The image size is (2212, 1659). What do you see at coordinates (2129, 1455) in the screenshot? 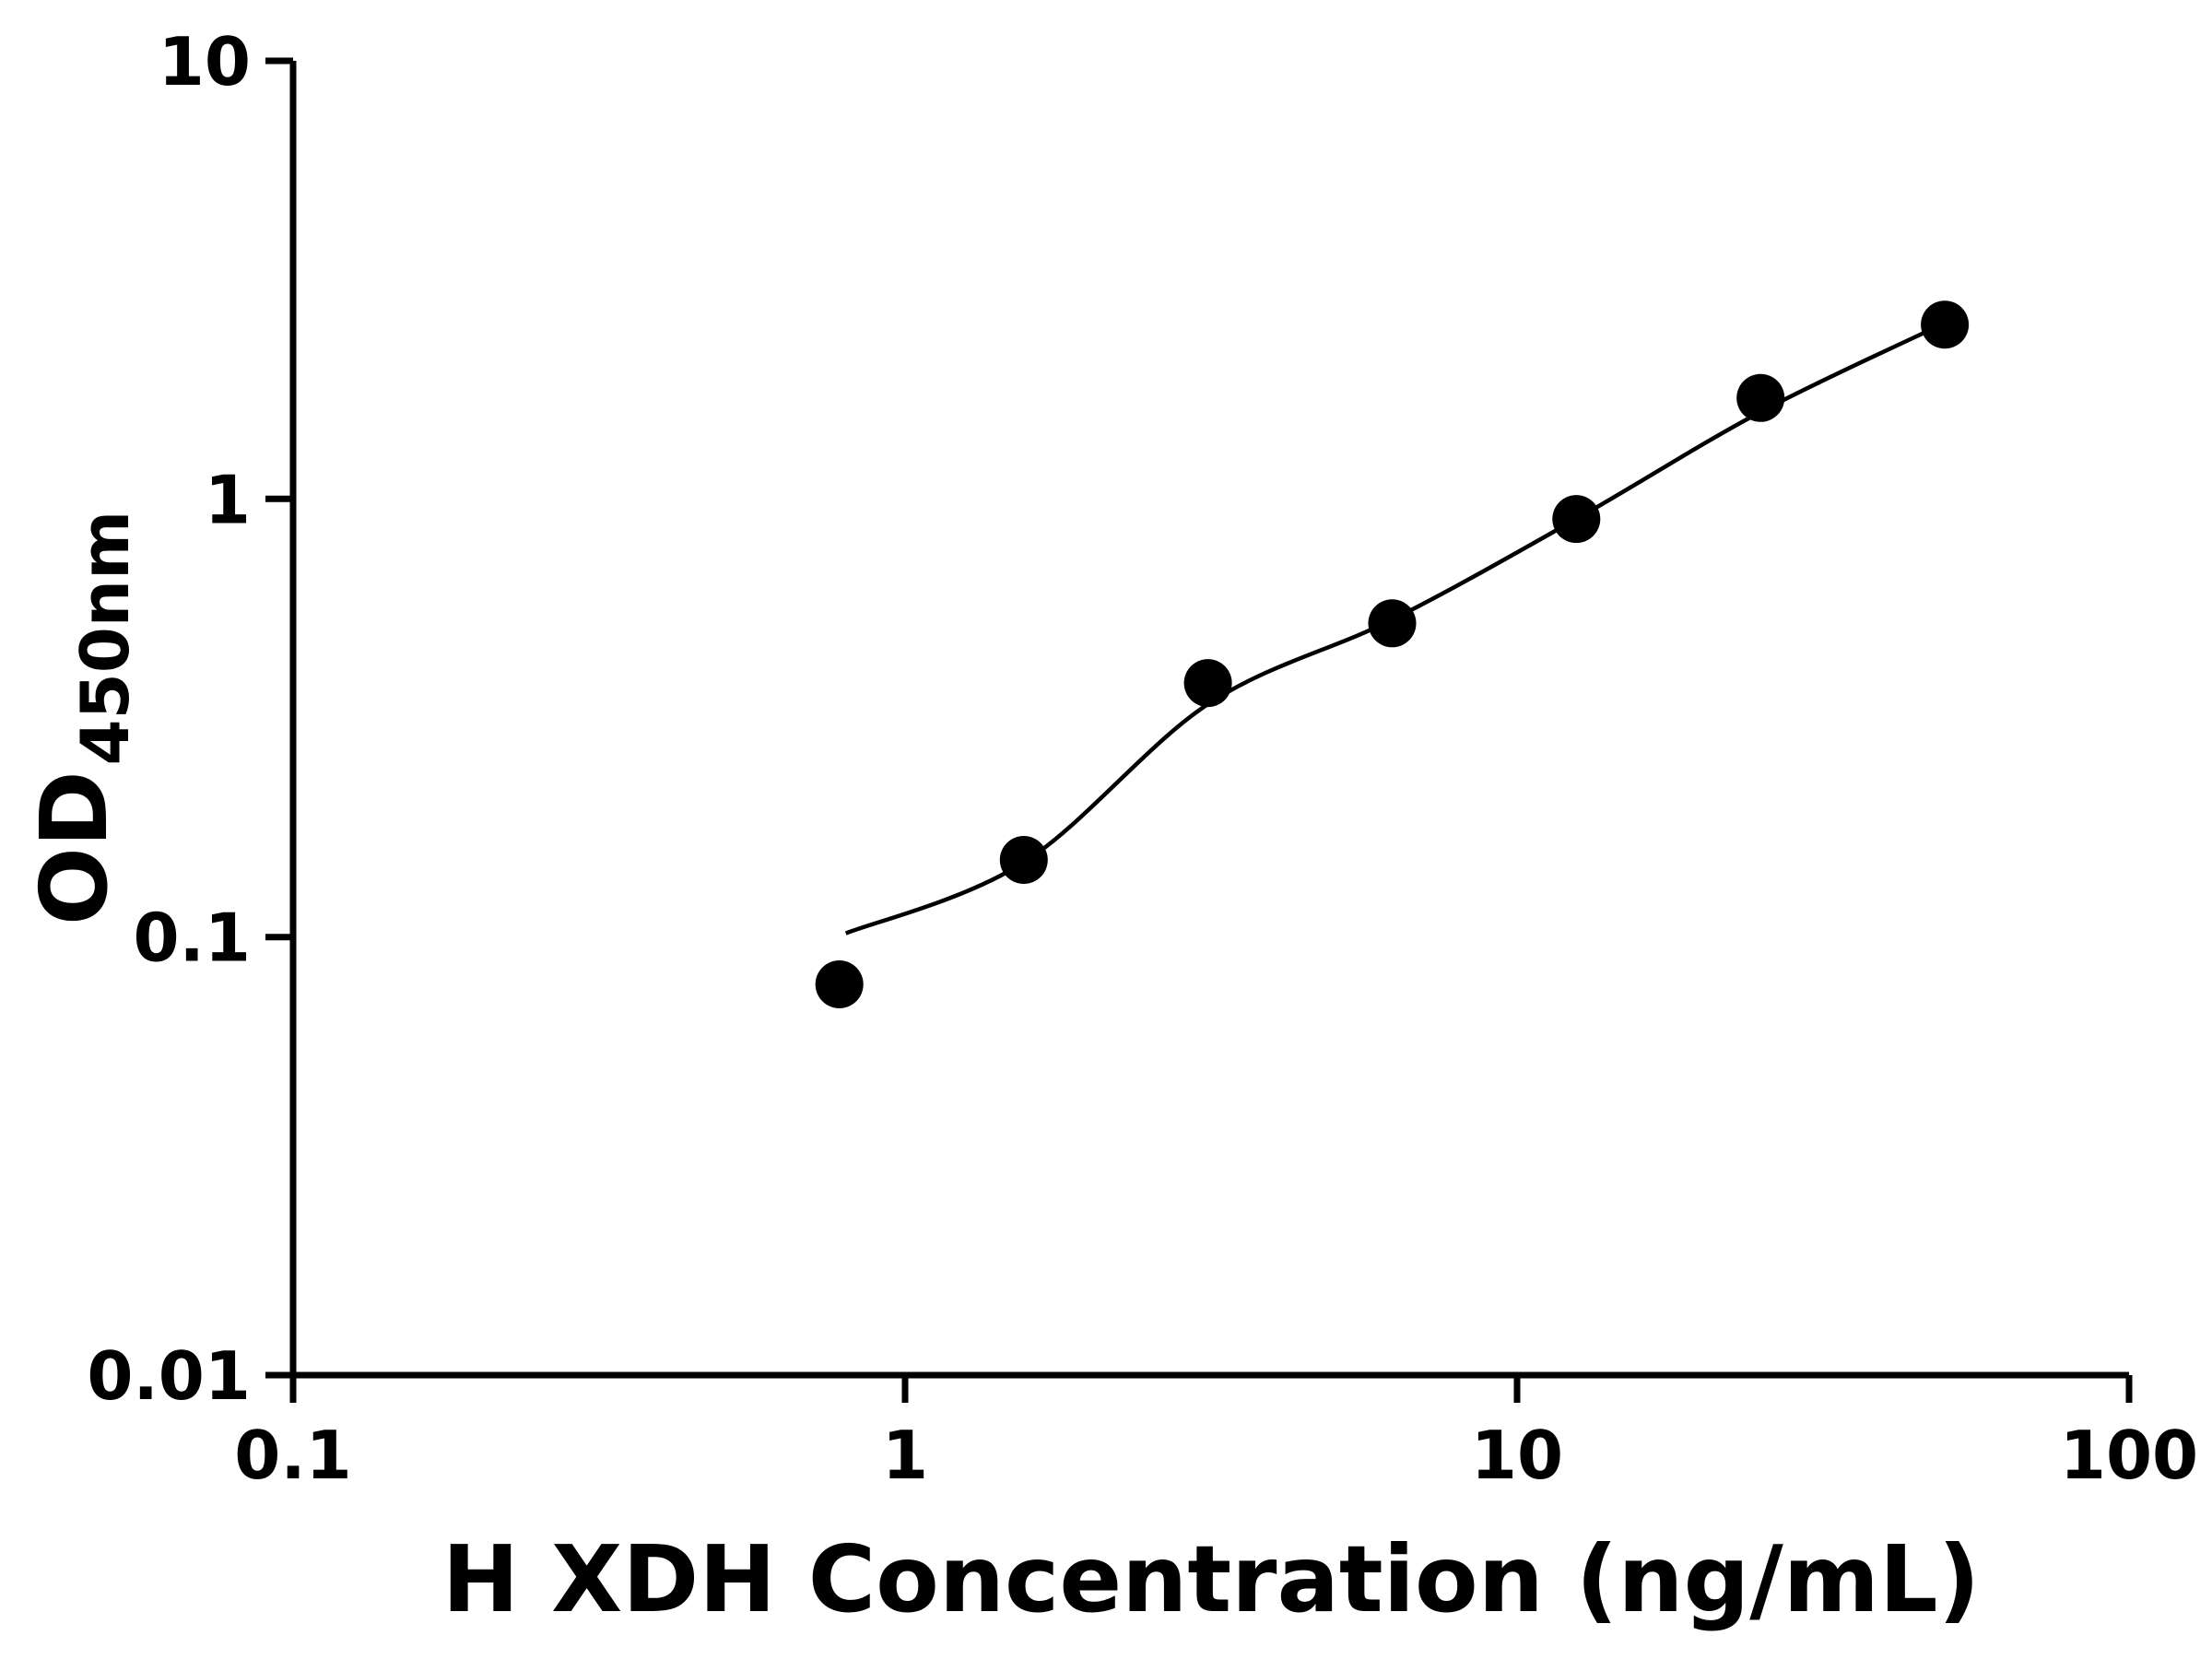
I see `x-tick-label: 100` at bounding box center [2129, 1455].